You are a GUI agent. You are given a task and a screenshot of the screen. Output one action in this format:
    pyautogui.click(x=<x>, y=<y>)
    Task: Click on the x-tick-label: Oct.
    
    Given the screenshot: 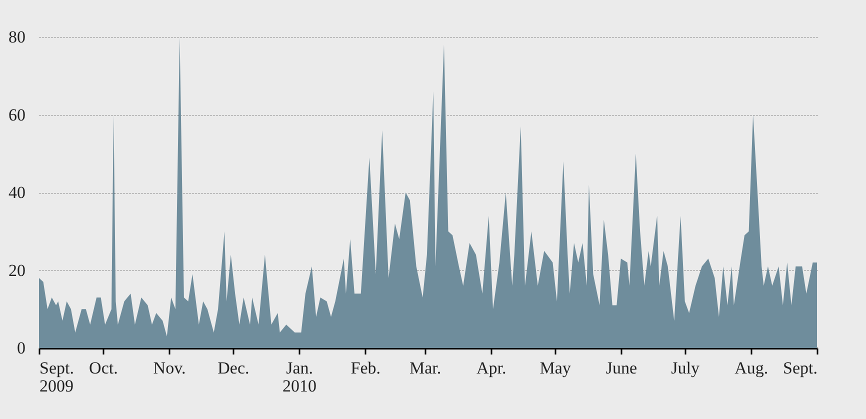 What is the action you would take?
    pyautogui.click(x=103, y=368)
    